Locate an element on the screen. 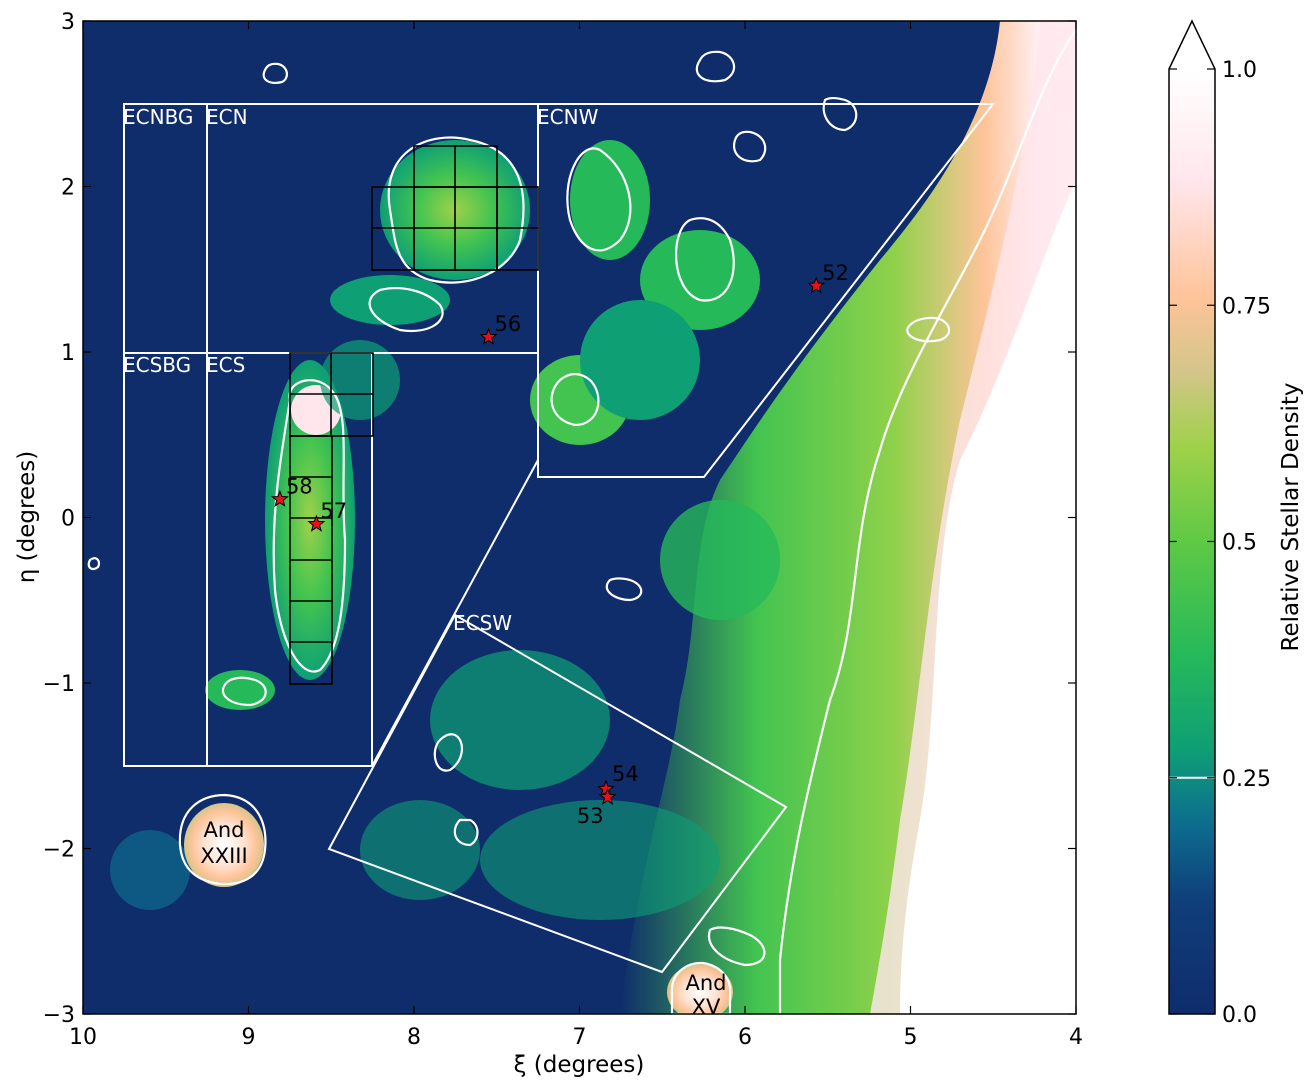  x-tick-label: 7 is located at coordinates (580, 1037).